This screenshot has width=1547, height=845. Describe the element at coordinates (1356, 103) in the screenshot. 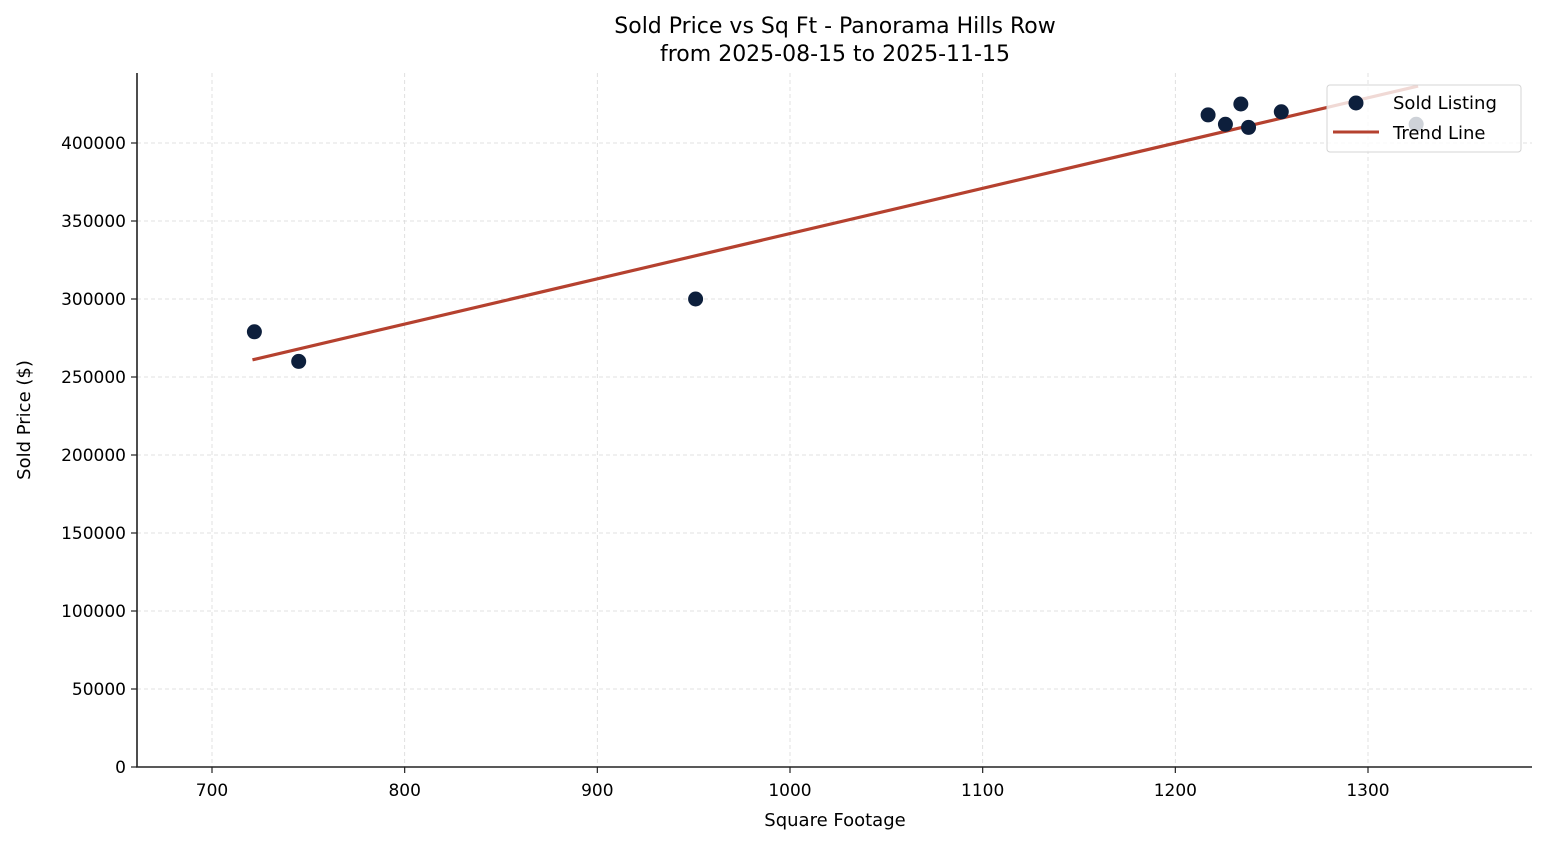

I see `scatter-marker-icon` at that location.